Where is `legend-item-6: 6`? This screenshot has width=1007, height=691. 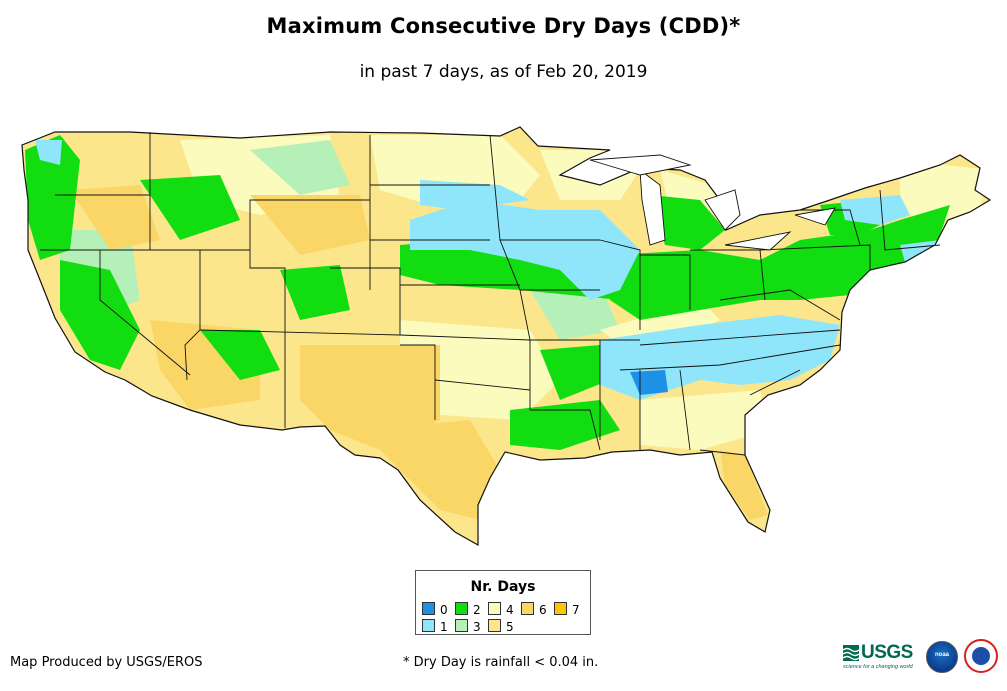
legend-item-6: 6 is located at coordinates (534, 609).